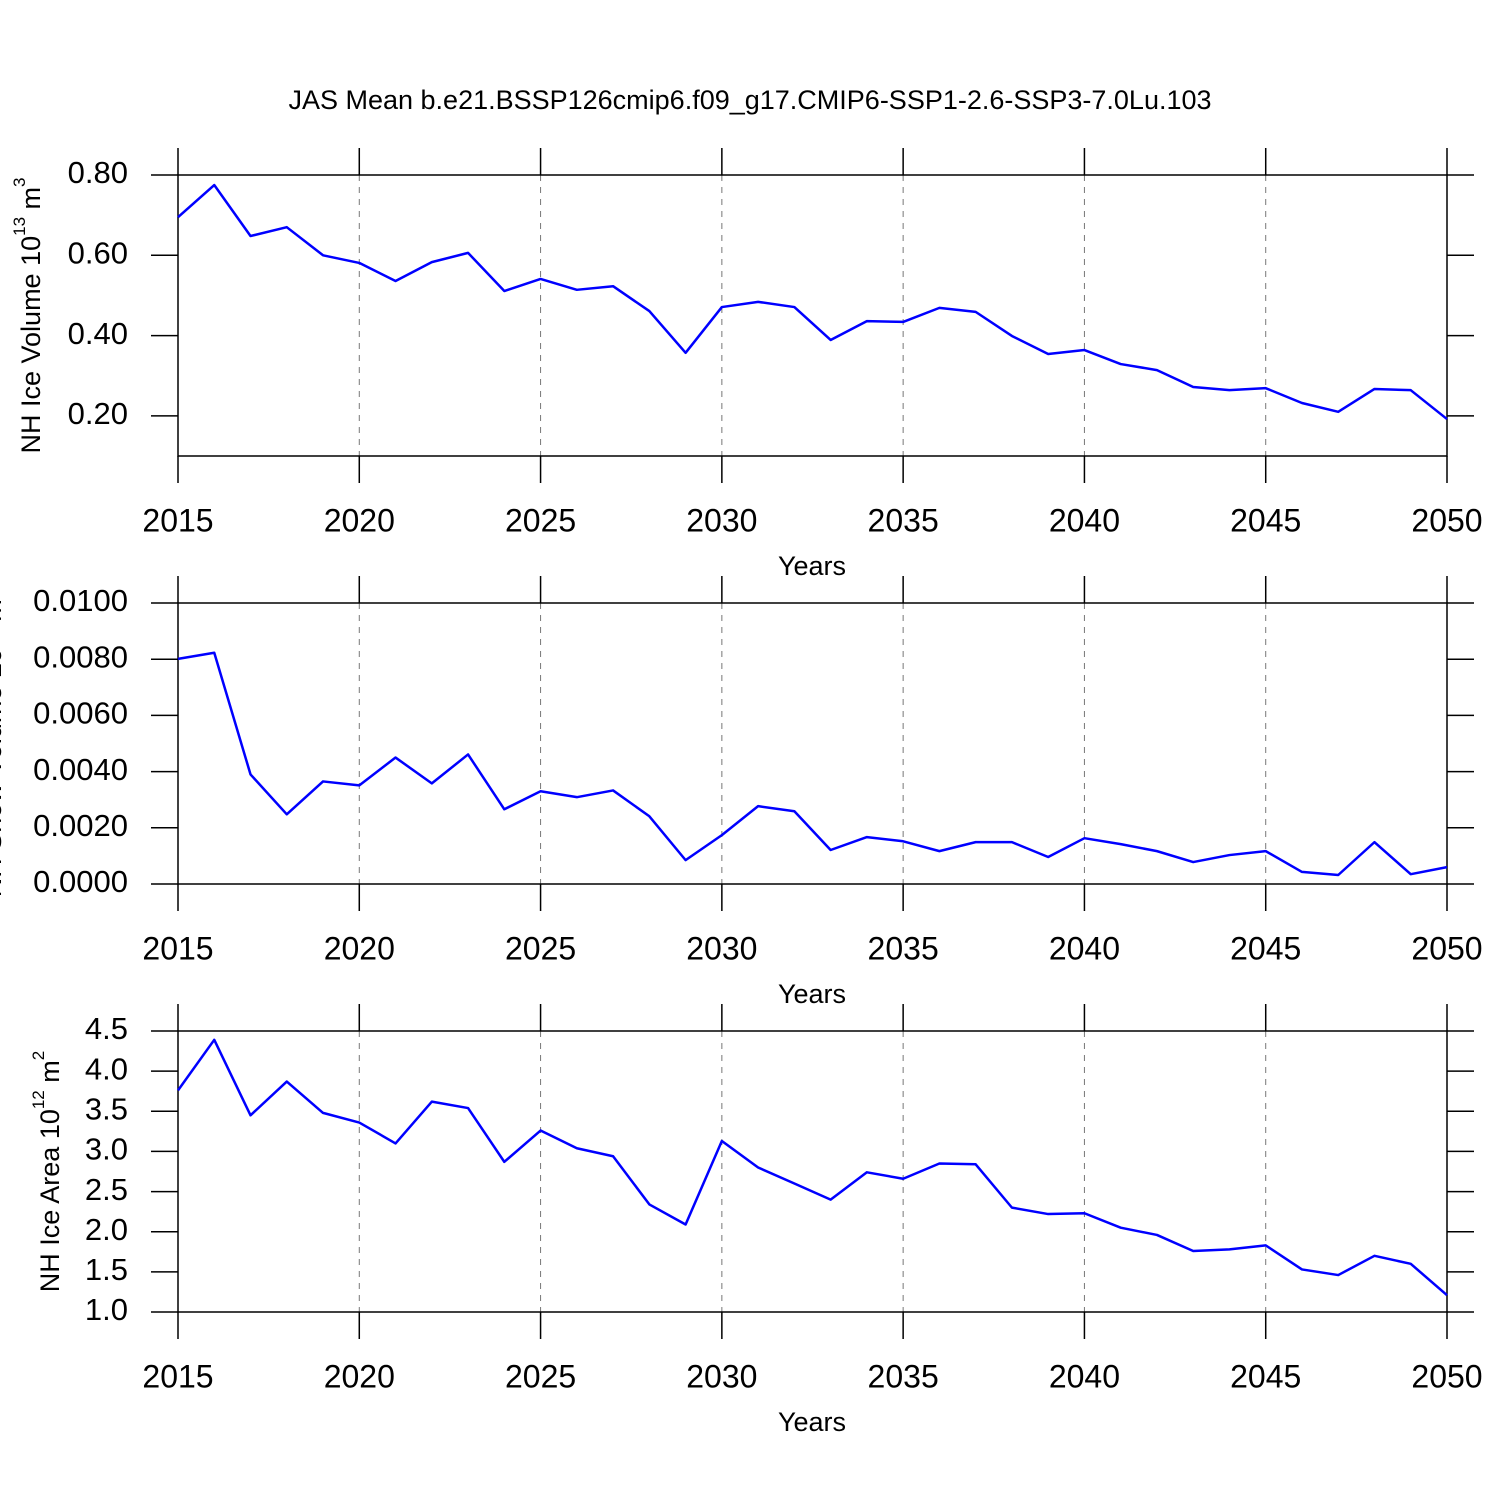 This screenshot has height=1500, width=1500. Describe the element at coordinates (106, 1229) in the screenshot. I see `y-tick-label: 2.0` at that location.